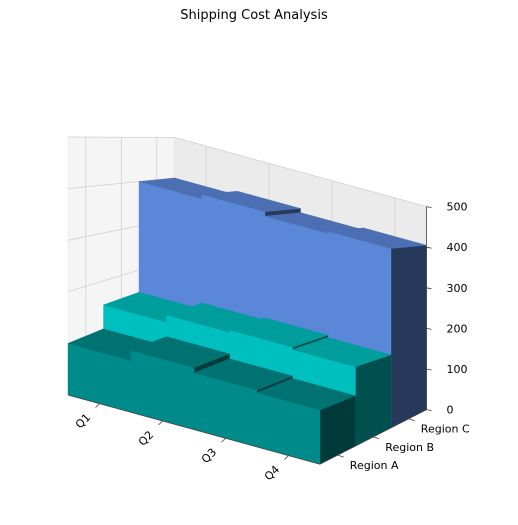 Image resolution: width=518 pixels, height=525 pixels. Describe the element at coordinates (409, 447) in the screenshot. I see `y-tick-label: Region B` at that location.